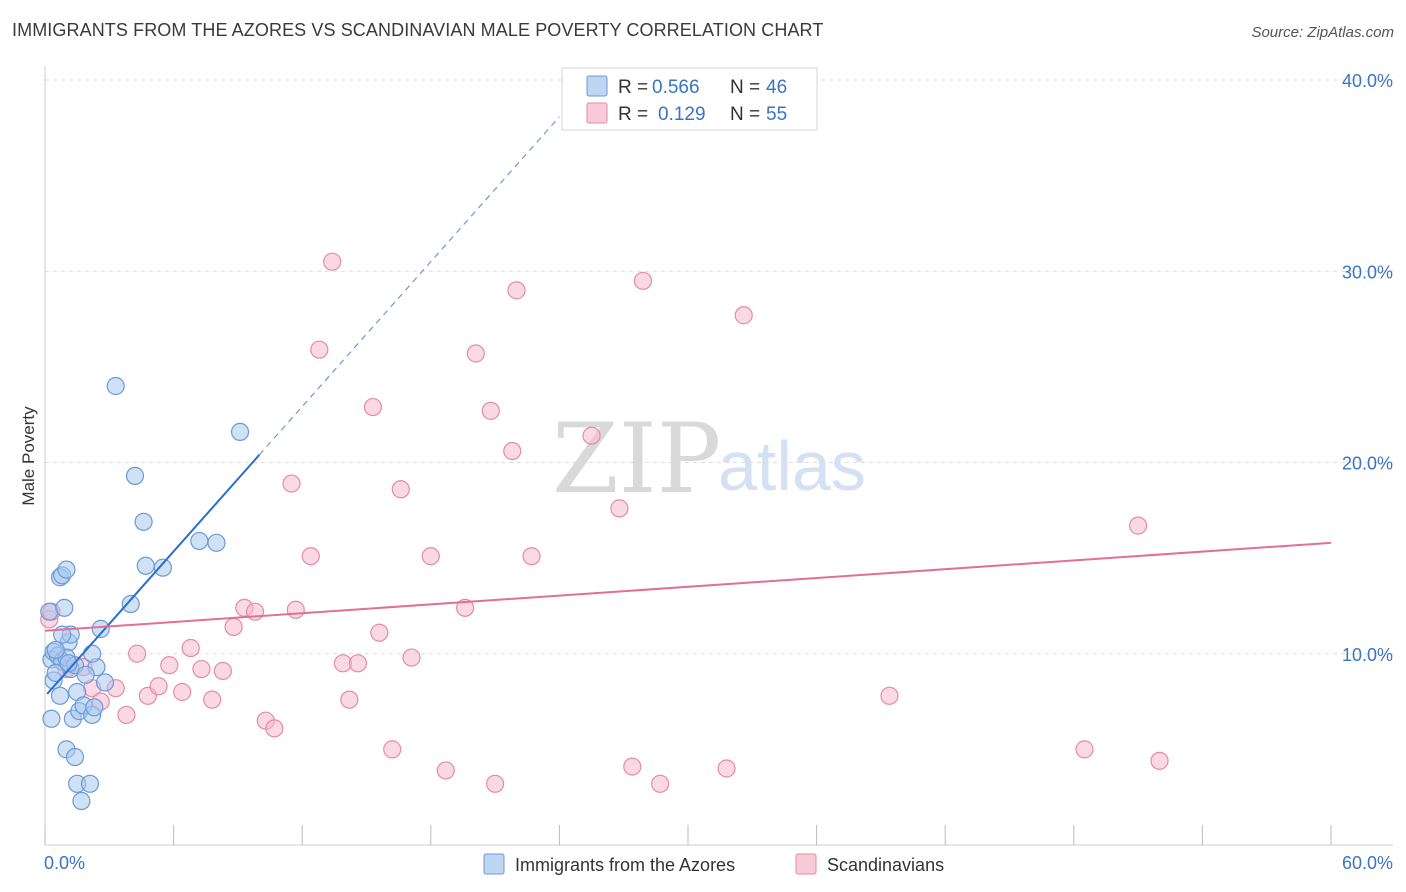 This screenshot has width=1406, height=892. I want to click on series-legend: Immigrants from the Azores Scandinavians, so click(713, 864).